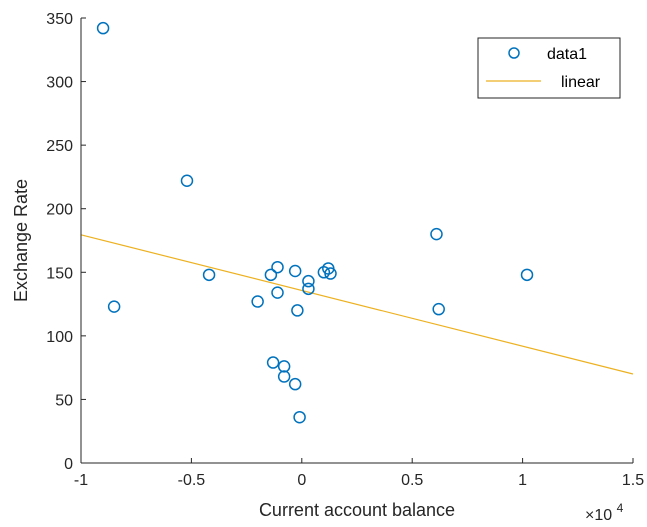 The height and width of the screenshot is (527, 647). Describe the element at coordinates (59, 19) in the screenshot. I see `y-tick-label: 350` at that location.